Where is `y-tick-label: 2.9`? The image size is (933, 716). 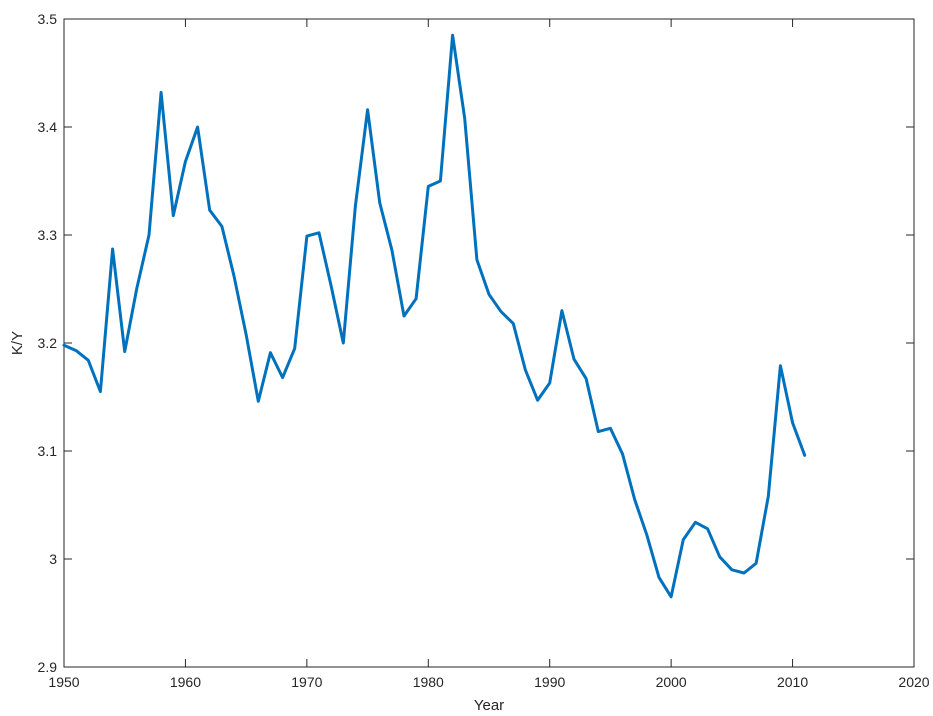 y-tick-label: 2.9 is located at coordinates (48, 667).